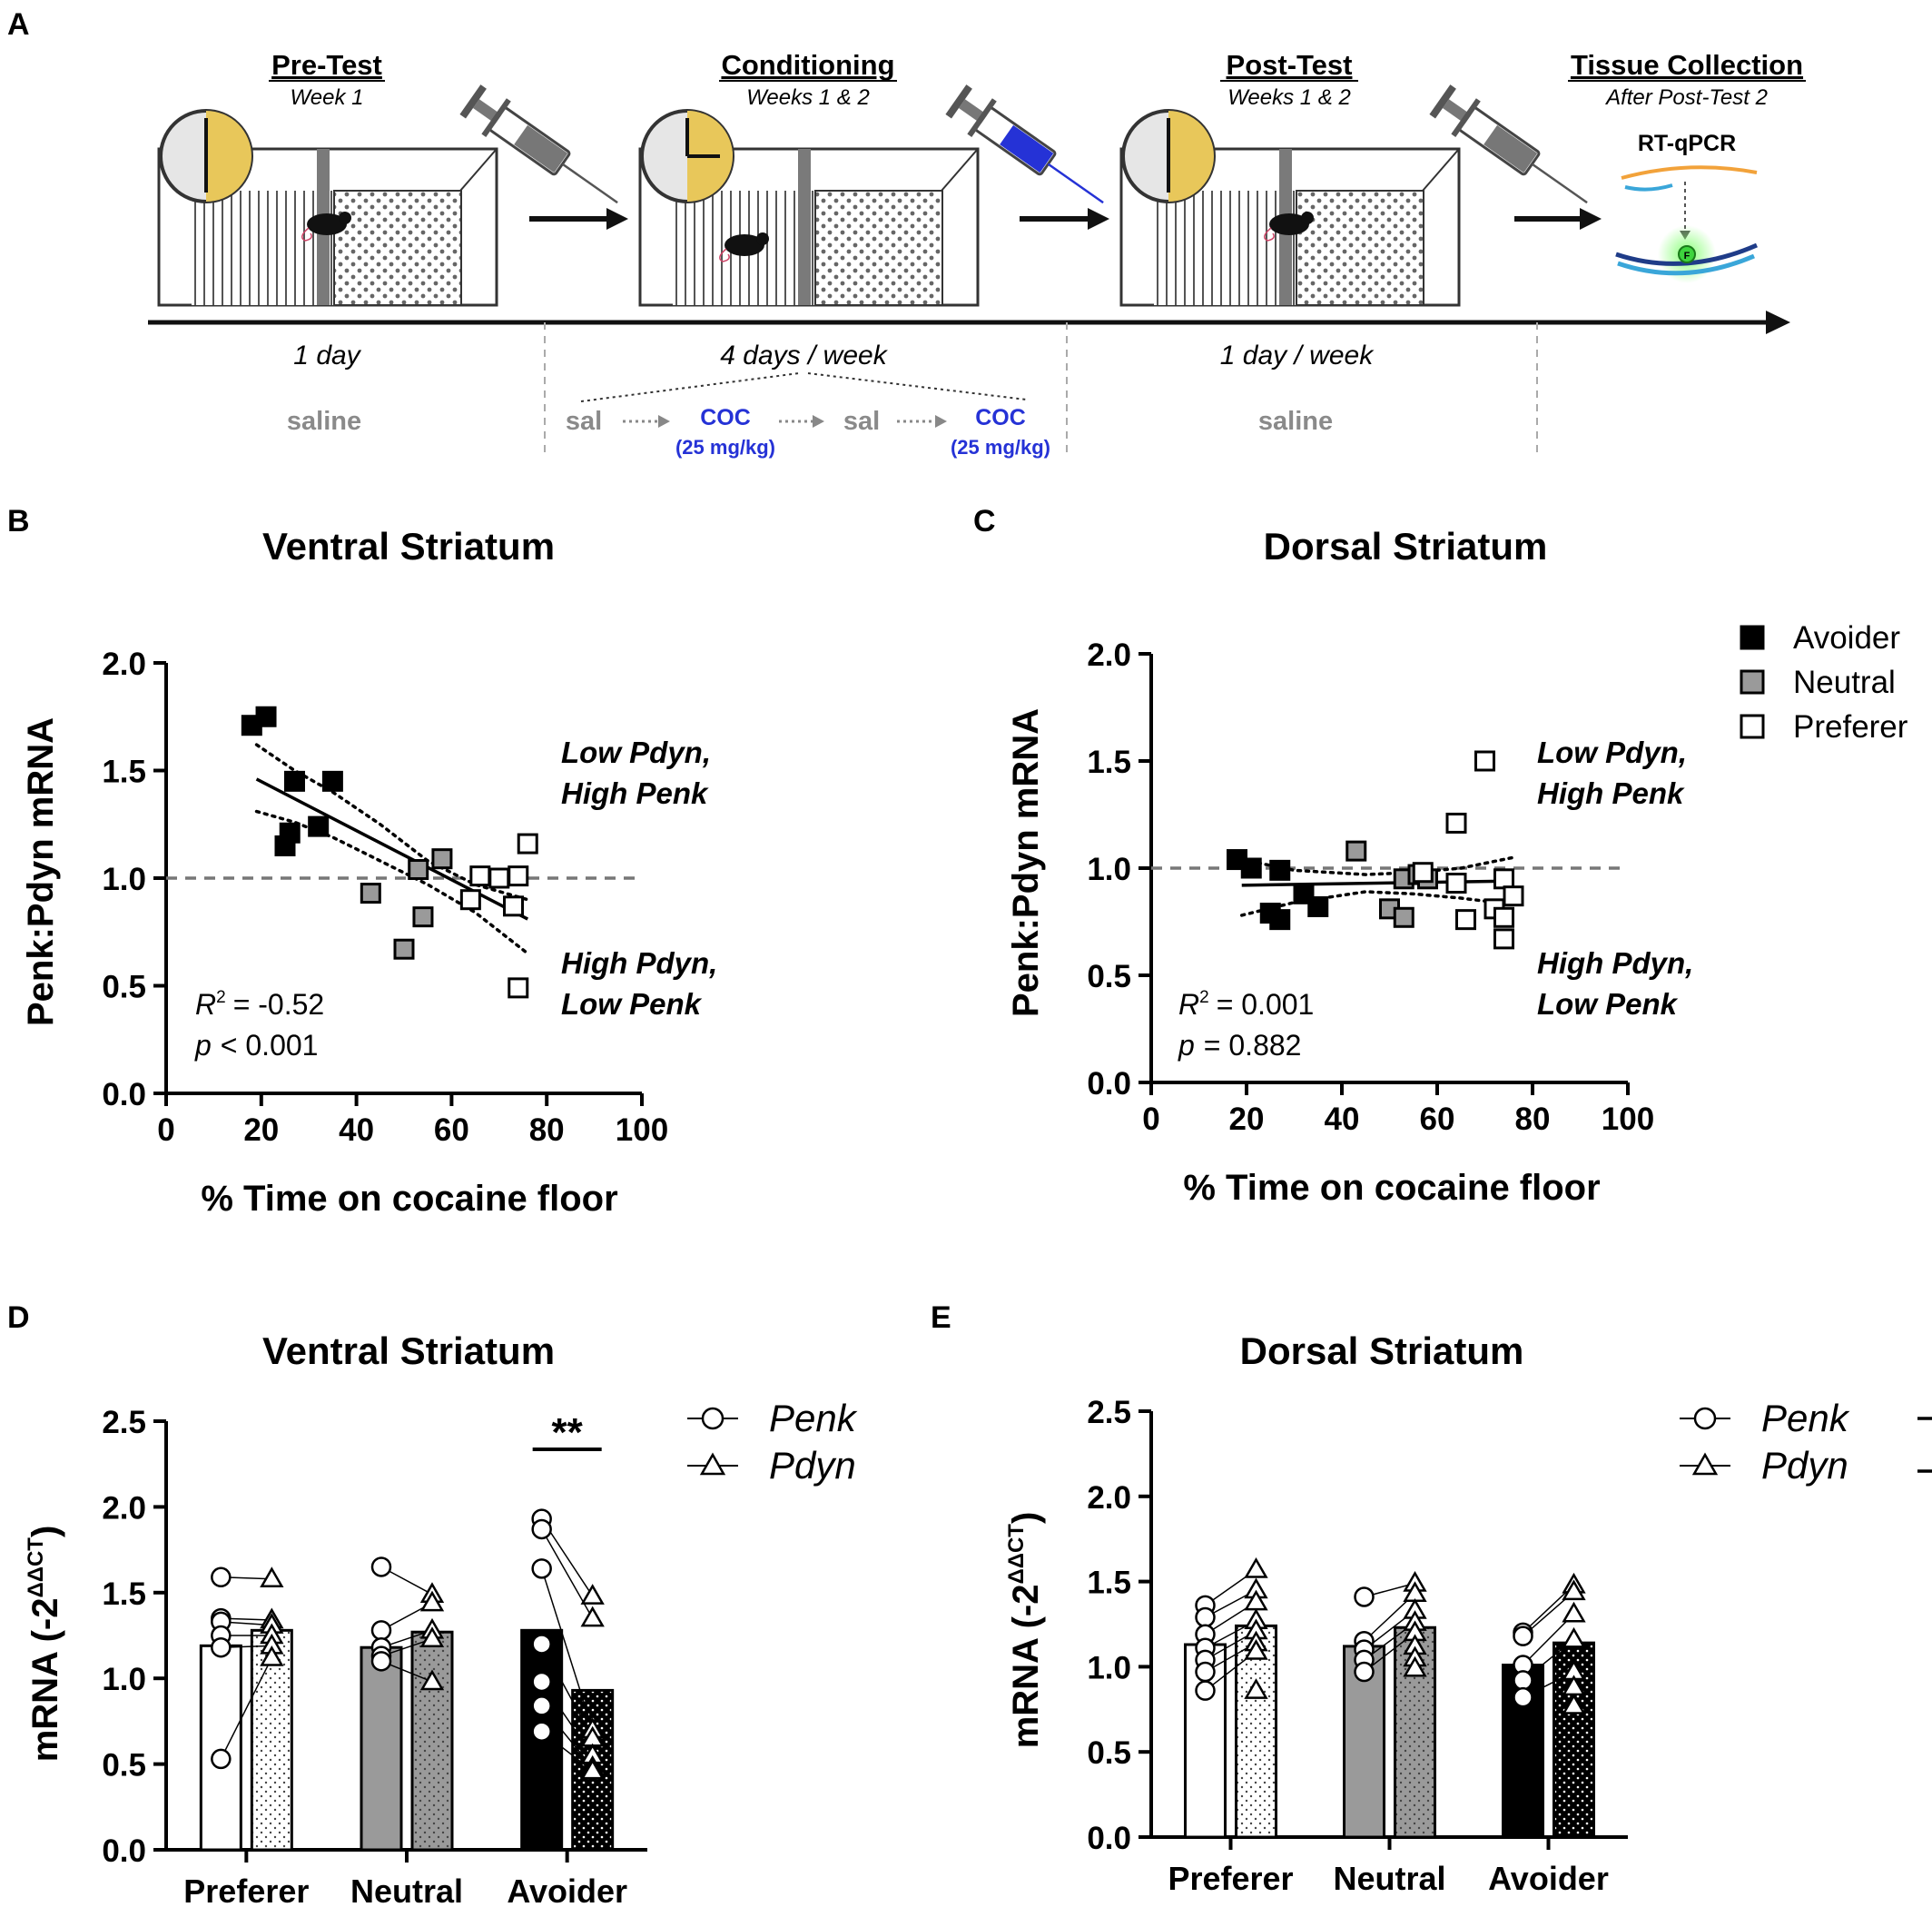 Image resolution: width=1932 pixels, height=1917 pixels. Describe the element at coordinates (392, 849) in the screenshot. I see `regression-line` at that location.